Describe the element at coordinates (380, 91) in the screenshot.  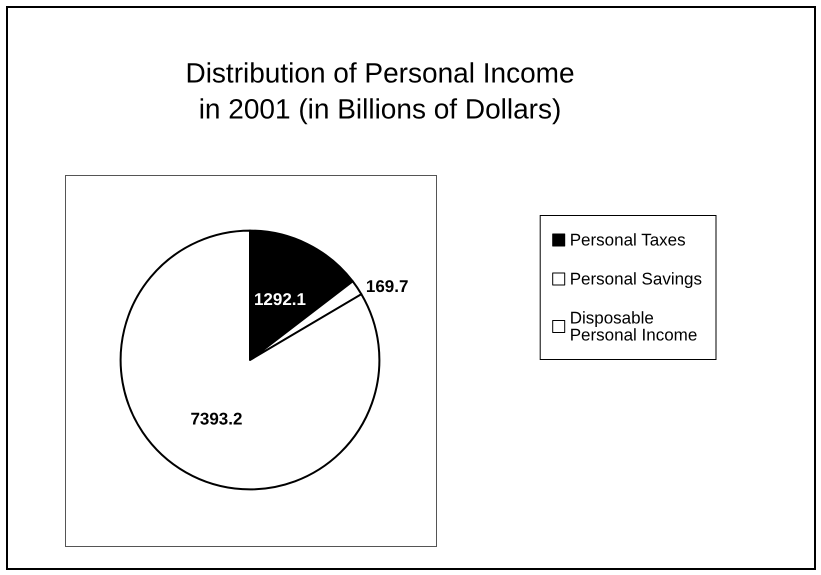
I see `chart-title: Distribution of Personal Income in 2001 (in Billions of Dollars)` at that location.